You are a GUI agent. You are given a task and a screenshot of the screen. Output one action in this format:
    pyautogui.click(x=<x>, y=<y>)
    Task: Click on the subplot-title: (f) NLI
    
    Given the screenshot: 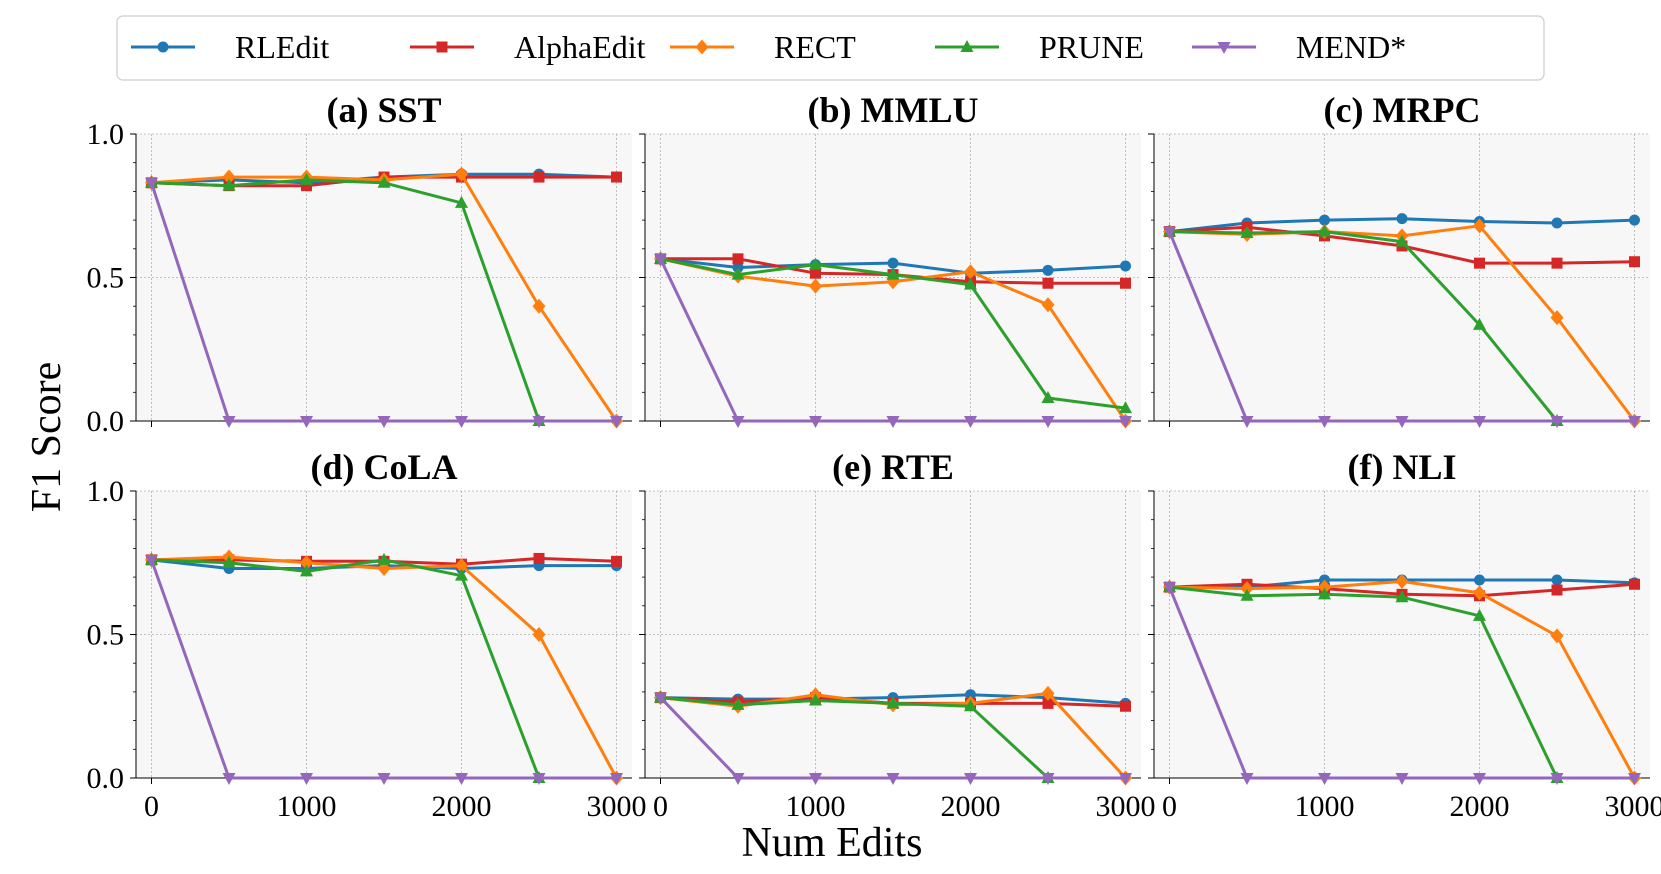 What is the action you would take?
    pyautogui.click(x=1402, y=467)
    